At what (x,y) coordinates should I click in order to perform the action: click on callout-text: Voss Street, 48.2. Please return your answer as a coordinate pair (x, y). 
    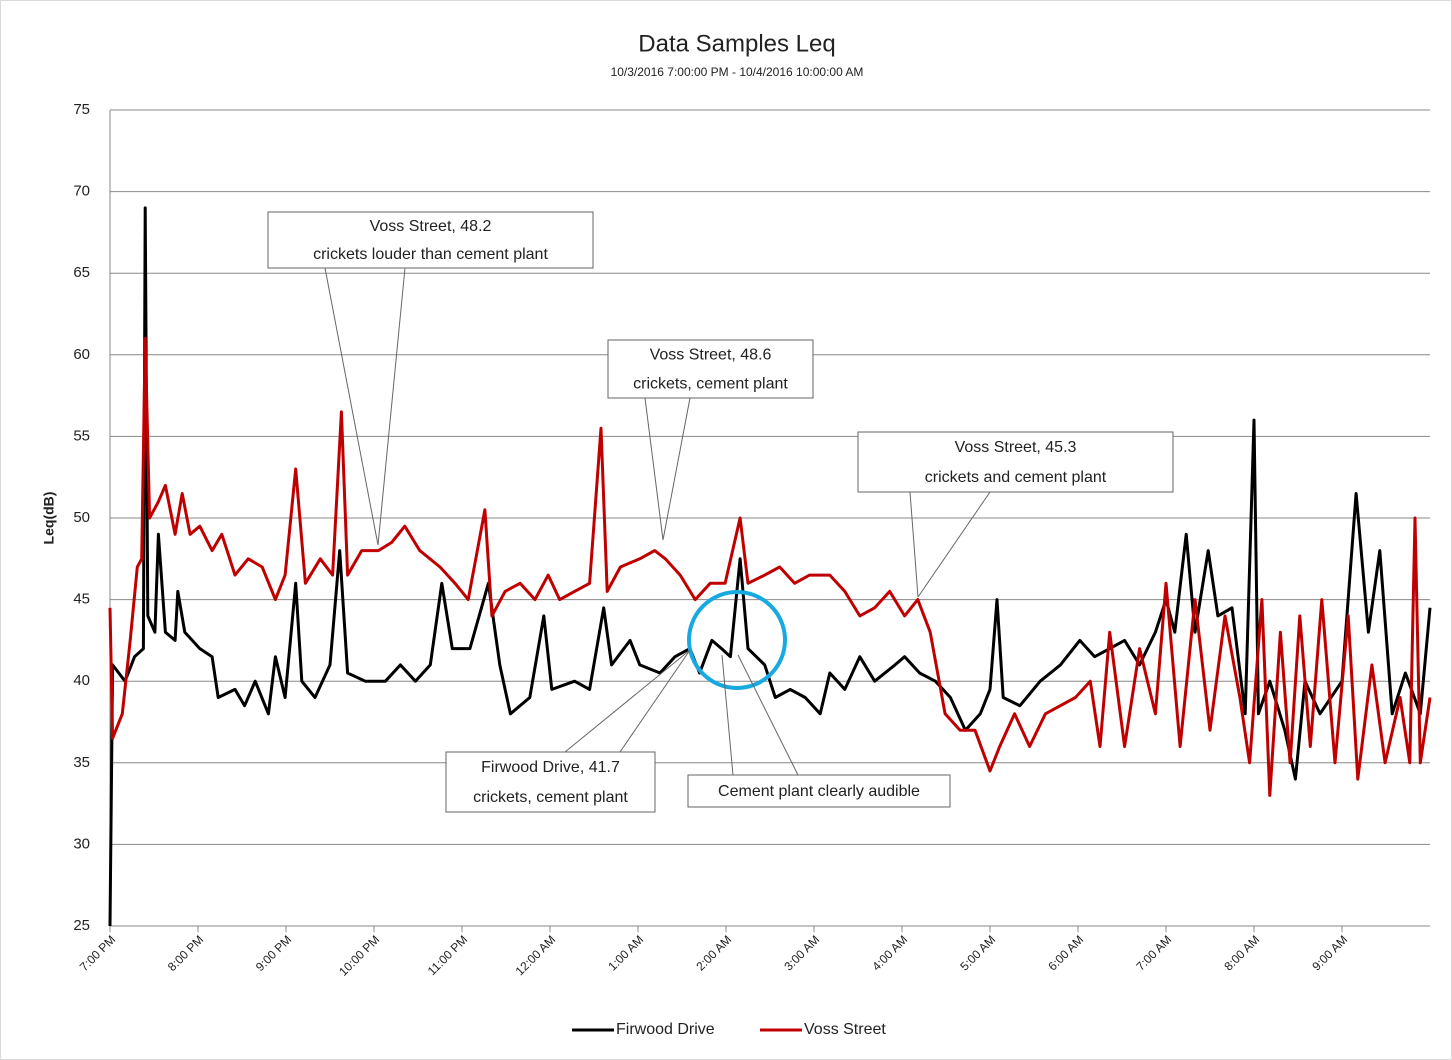
    Looking at the image, I should click on (431, 226).